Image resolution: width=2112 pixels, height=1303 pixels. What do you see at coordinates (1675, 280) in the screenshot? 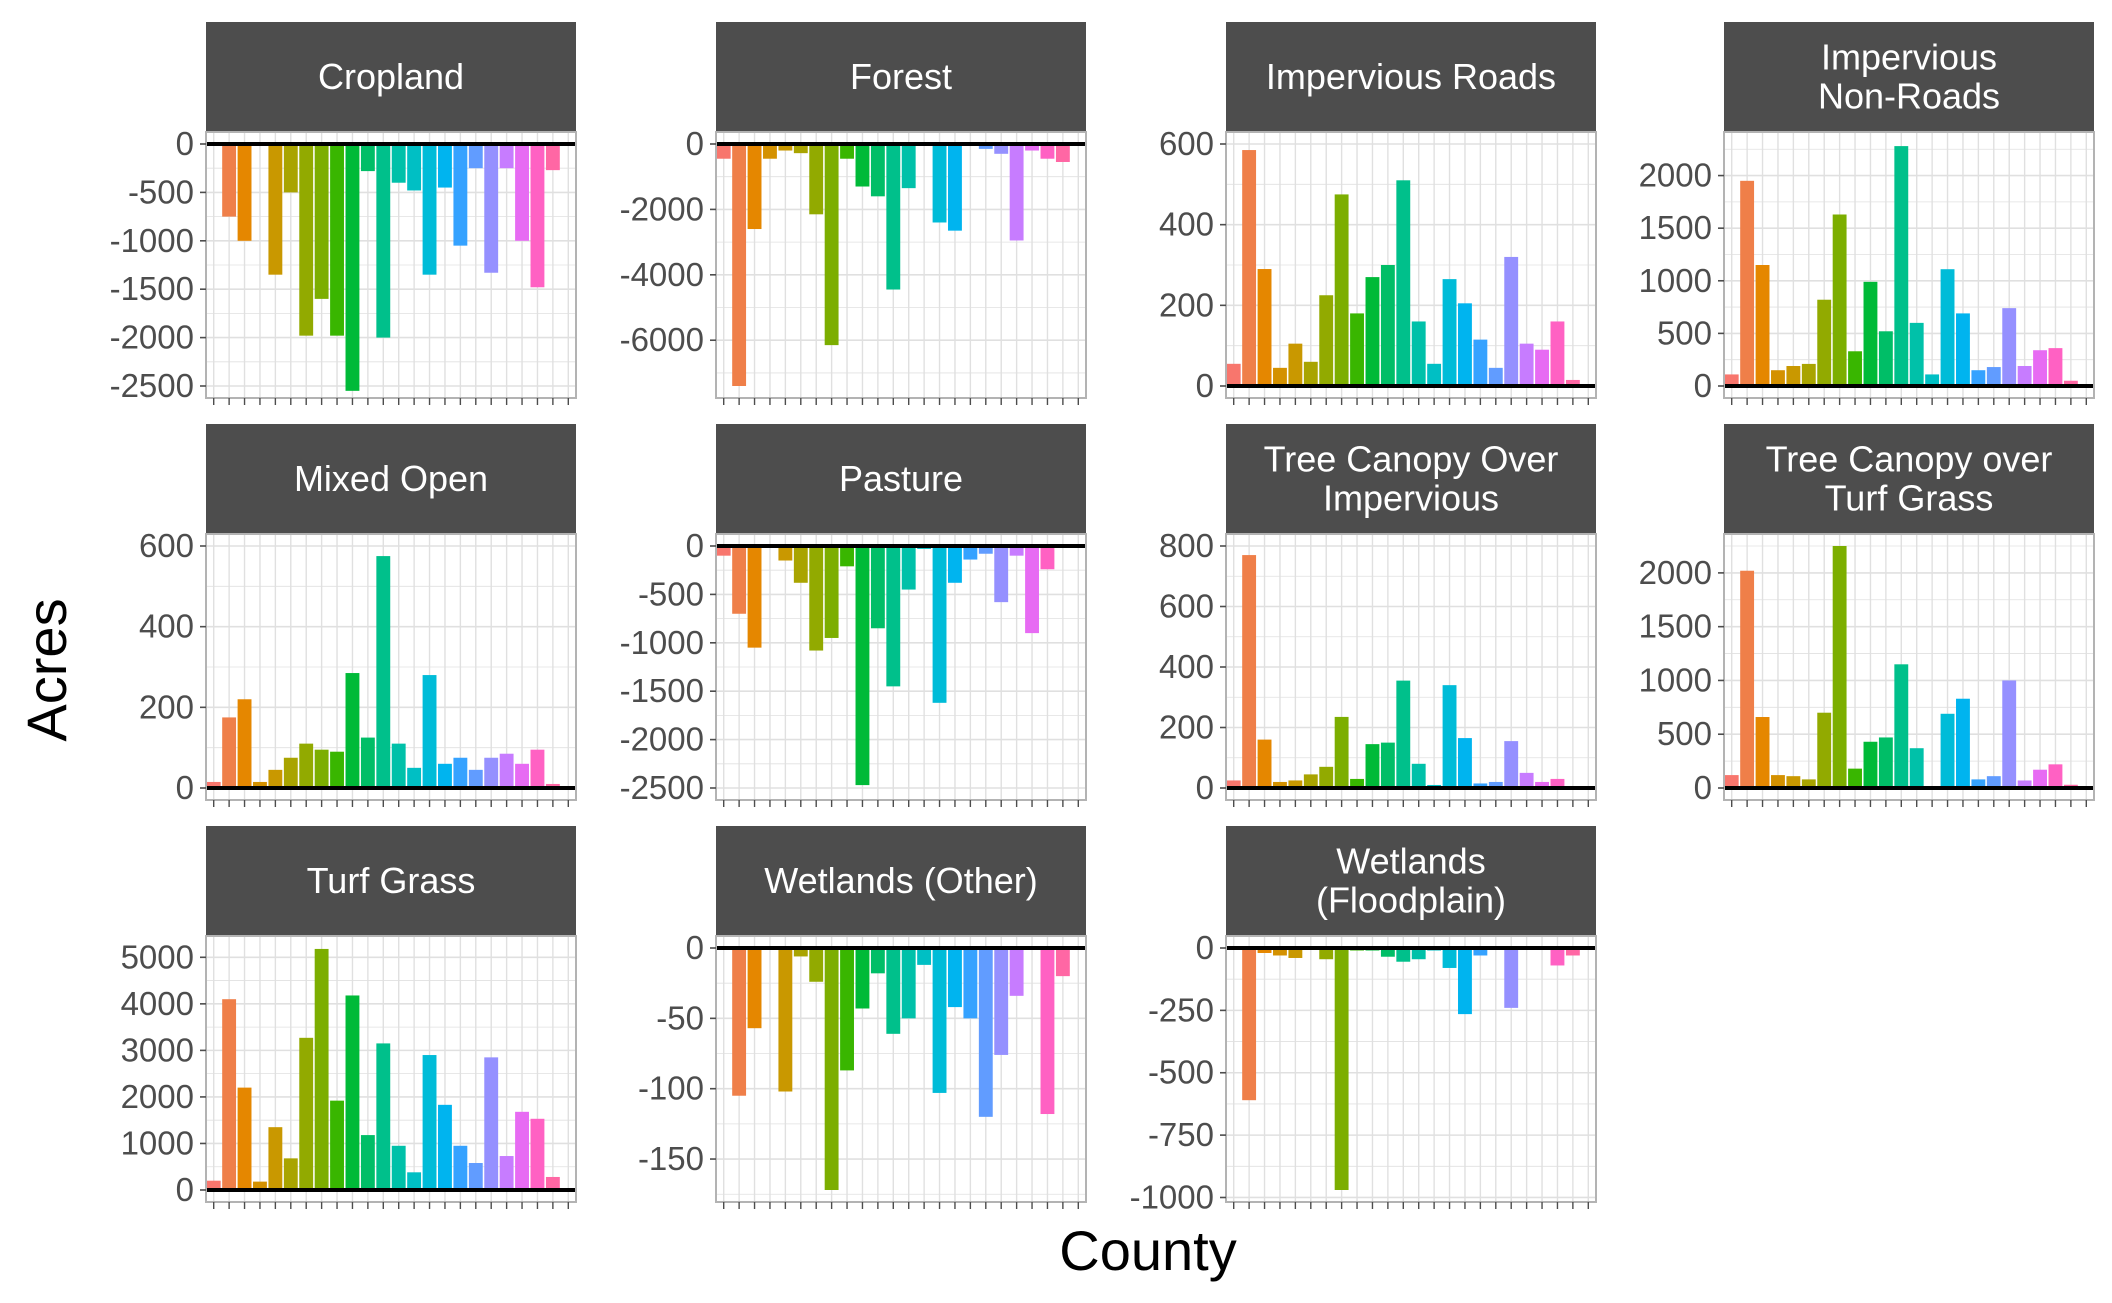
I see `panel-4-ytick-label: 1000` at bounding box center [1675, 280].